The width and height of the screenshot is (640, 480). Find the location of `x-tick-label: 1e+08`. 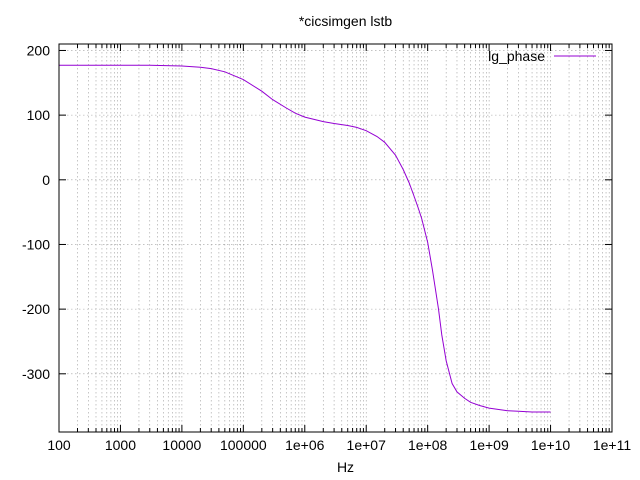

x-tick-label: 1e+08 is located at coordinates (428, 445).